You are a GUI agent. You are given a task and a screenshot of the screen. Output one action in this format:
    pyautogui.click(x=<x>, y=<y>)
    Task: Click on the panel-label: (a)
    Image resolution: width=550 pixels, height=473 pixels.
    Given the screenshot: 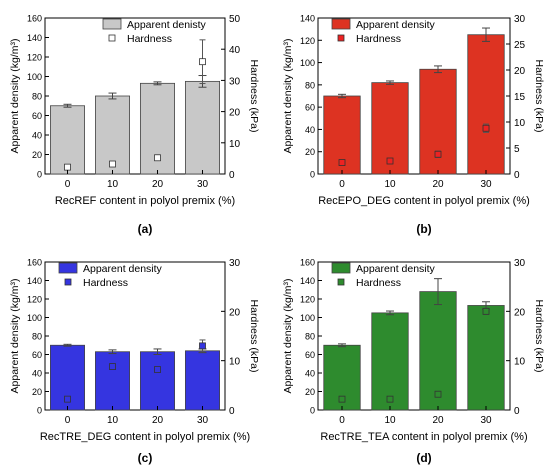 What is the action you would take?
    pyautogui.click(x=145, y=229)
    